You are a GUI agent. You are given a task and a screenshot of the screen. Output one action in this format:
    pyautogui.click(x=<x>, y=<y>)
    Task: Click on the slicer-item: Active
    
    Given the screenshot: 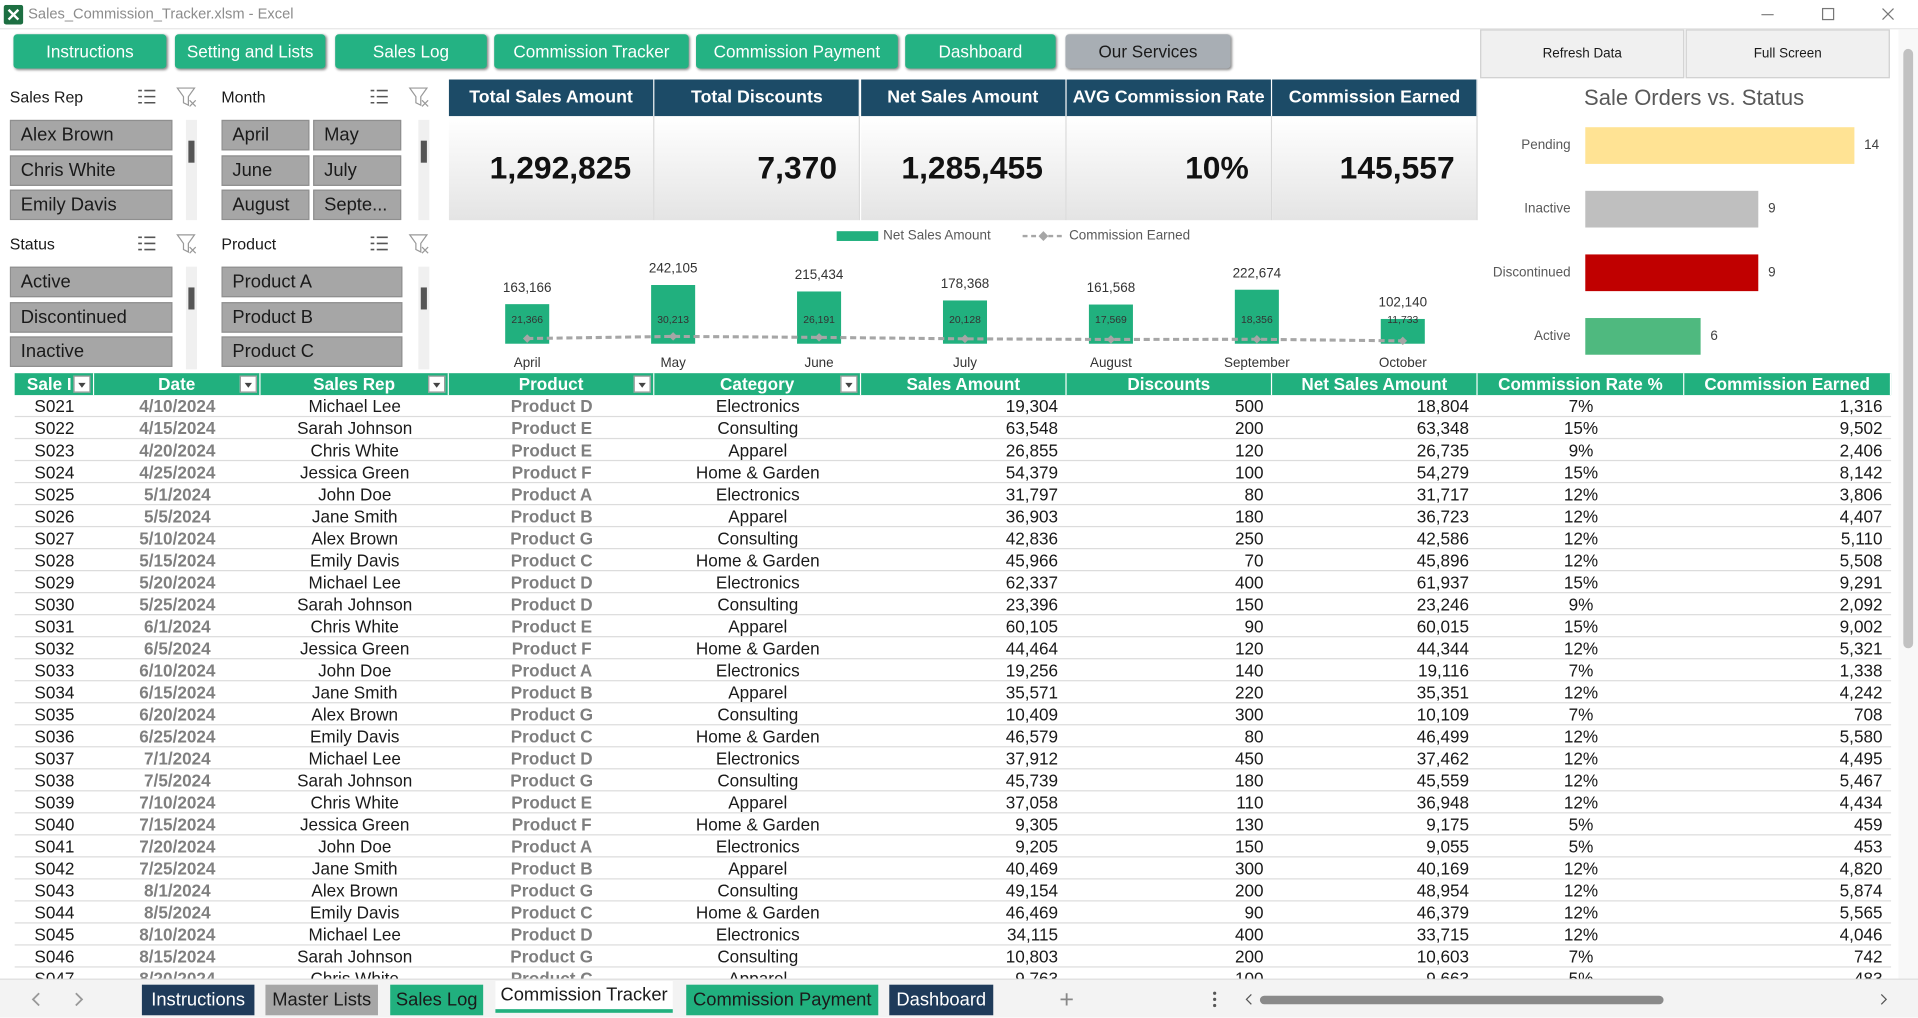 What is the action you would take?
    pyautogui.click(x=91, y=282)
    